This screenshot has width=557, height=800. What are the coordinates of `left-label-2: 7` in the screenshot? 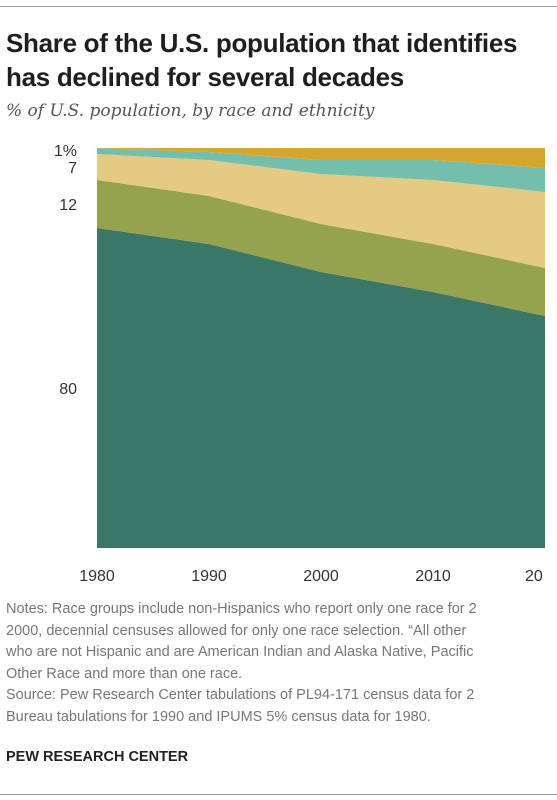 It's located at (72, 168).